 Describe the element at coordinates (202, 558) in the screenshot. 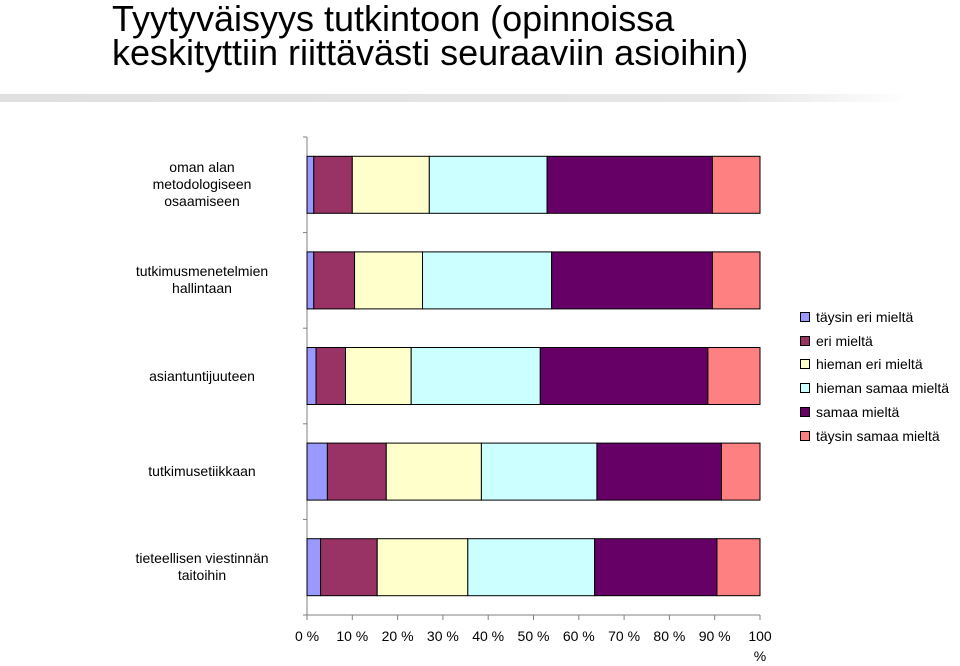

I see `category-label-line: tieteellisen viestinnän` at that location.